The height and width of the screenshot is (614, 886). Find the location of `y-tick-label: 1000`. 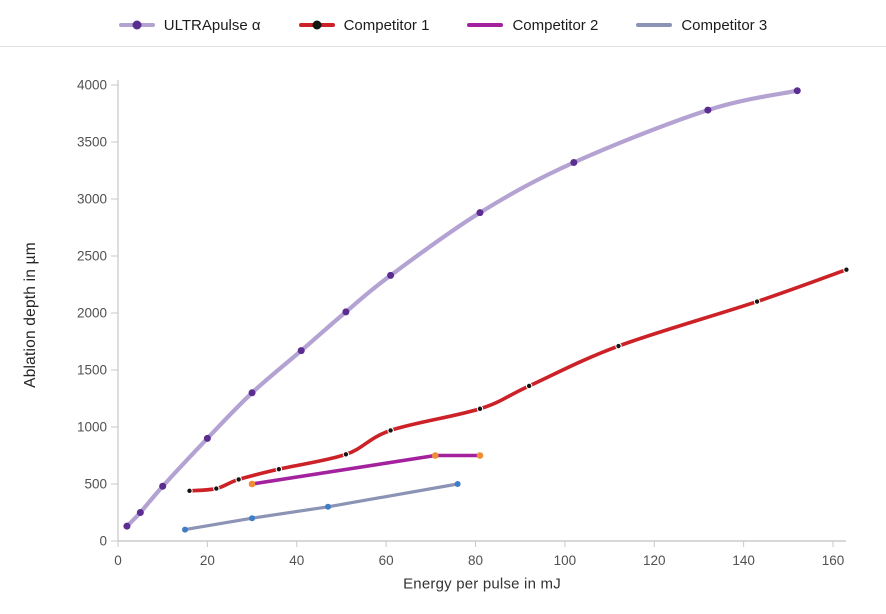

y-tick-label: 1000 is located at coordinates (92, 427).